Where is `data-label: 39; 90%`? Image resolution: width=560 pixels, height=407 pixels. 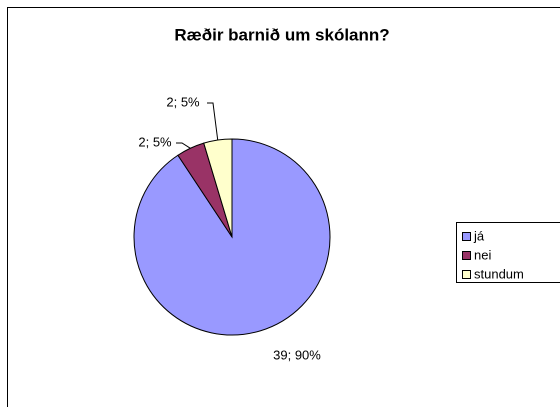
data-label: 39; 90% is located at coordinates (297, 354).